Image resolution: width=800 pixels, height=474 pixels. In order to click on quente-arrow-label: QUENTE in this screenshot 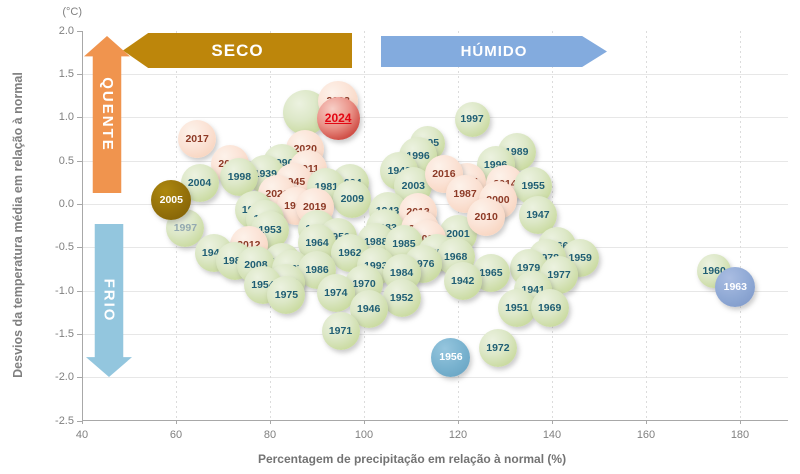, I will do `click(107, 114)`.